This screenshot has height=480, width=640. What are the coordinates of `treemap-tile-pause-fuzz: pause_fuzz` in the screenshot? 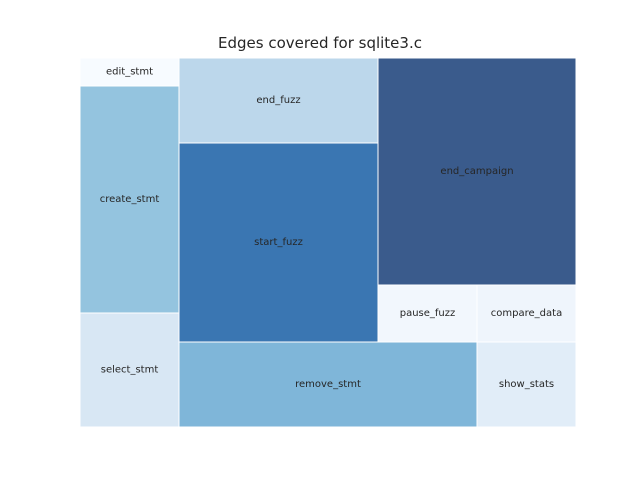 It's located at (427, 313).